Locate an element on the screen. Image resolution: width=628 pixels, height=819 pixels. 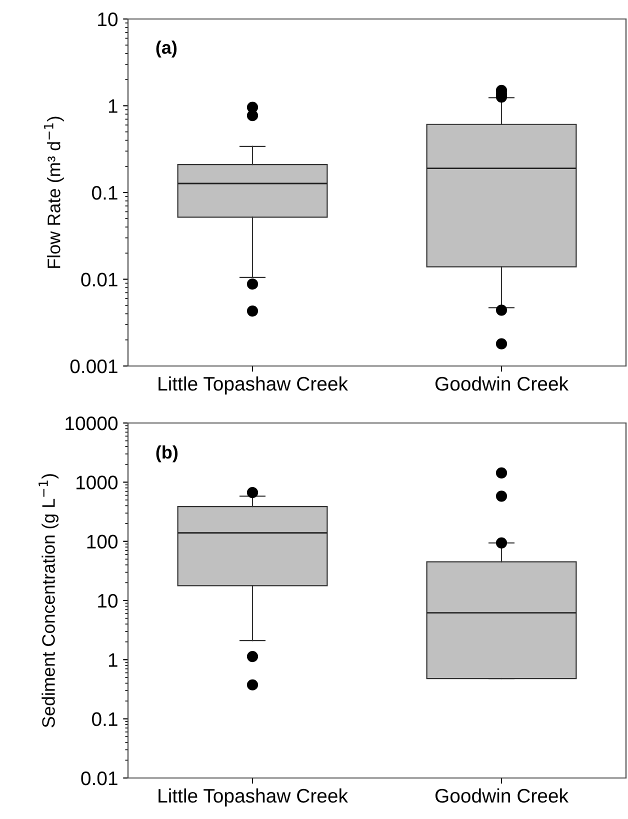
y-tick-label: 100 is located at coordinates (102, 541).